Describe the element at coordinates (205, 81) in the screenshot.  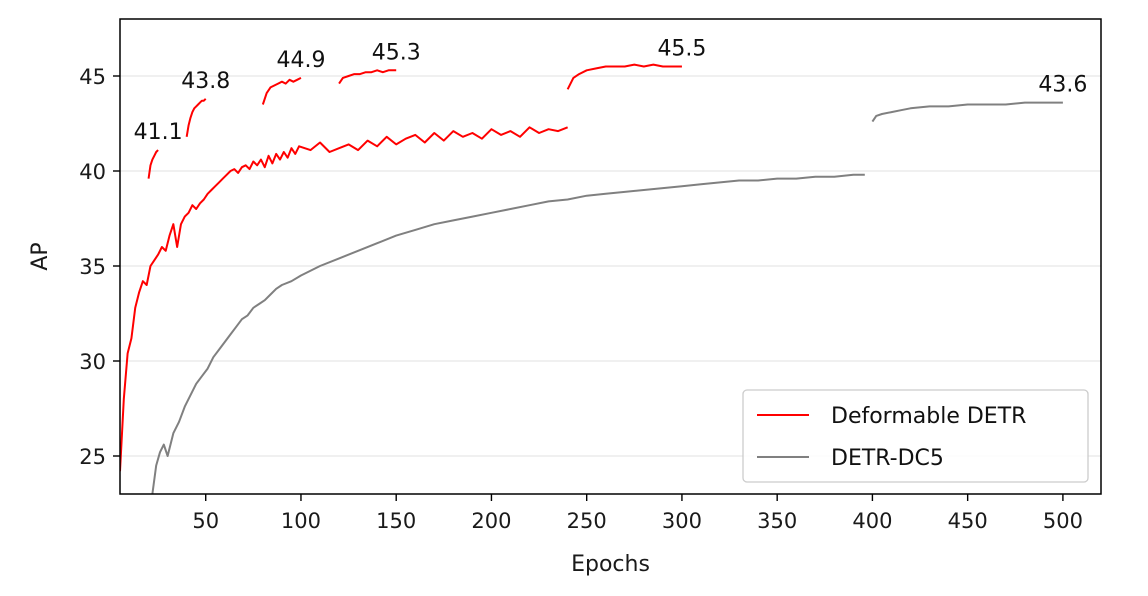
I see `annotation-label: 43.8` at that location.